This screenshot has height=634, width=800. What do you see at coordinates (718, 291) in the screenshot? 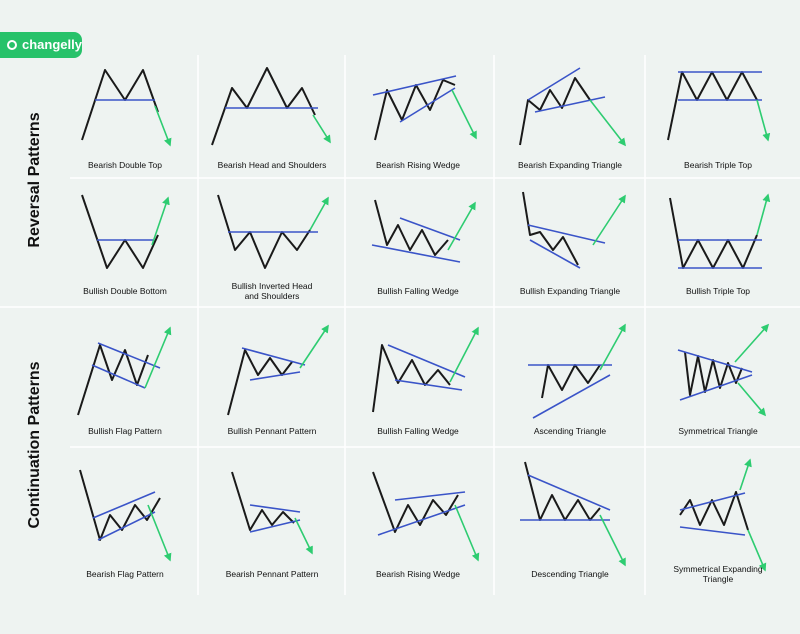
I see `pattern-label: Bullish Triple Top` at bounding box center [718, 291].